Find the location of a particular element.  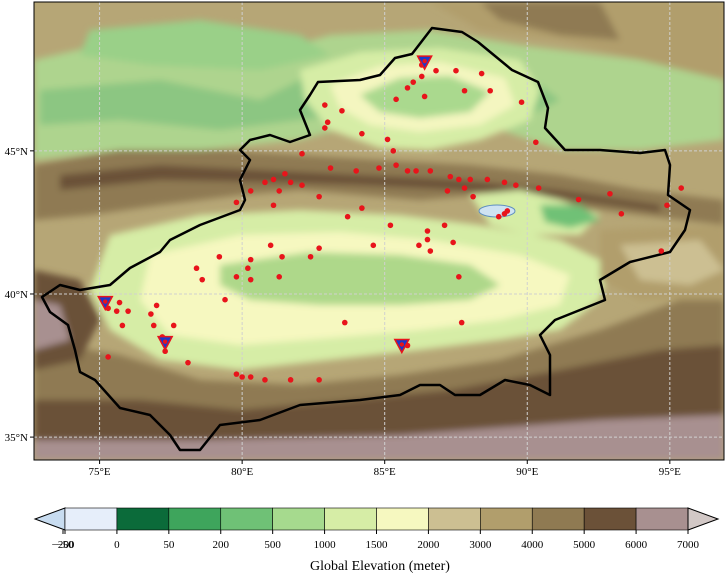

colorbar-label: 3000 is located at coordinates (480, 545).